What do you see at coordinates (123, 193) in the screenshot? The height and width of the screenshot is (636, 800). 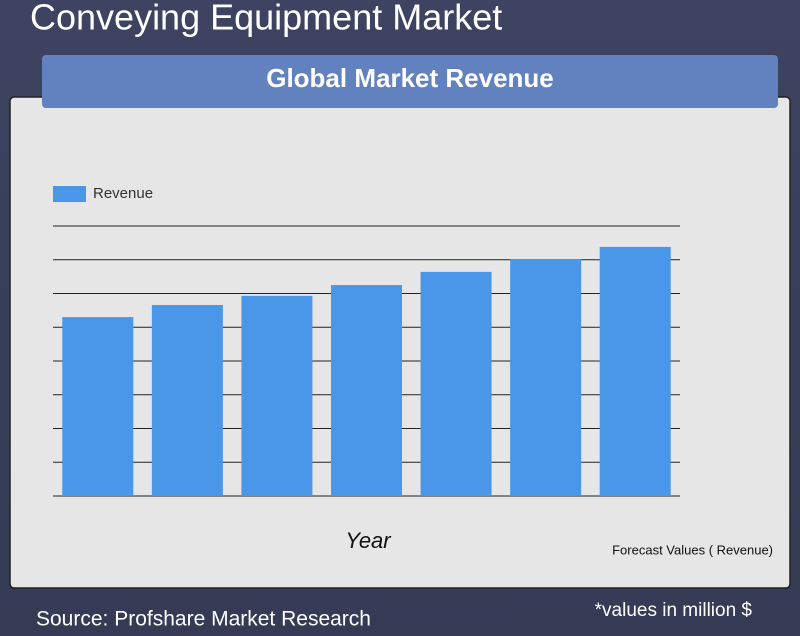 I see `legend-label: Revenue` at bounding box center [123, 193].